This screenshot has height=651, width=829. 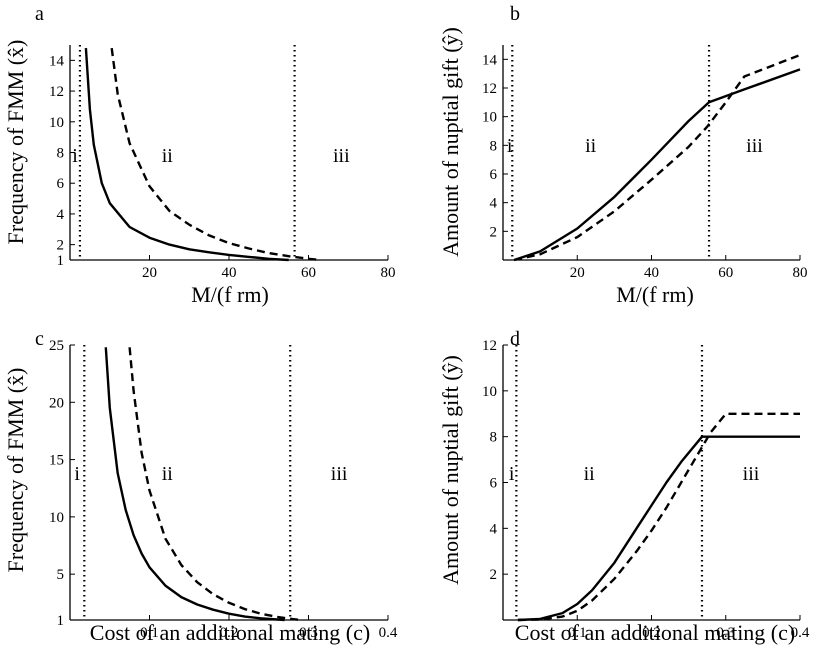 What do you see at coordinates (56, 461) in the screenshot?
I see `y-tick-label: 15` at bounding box center [56, 461].